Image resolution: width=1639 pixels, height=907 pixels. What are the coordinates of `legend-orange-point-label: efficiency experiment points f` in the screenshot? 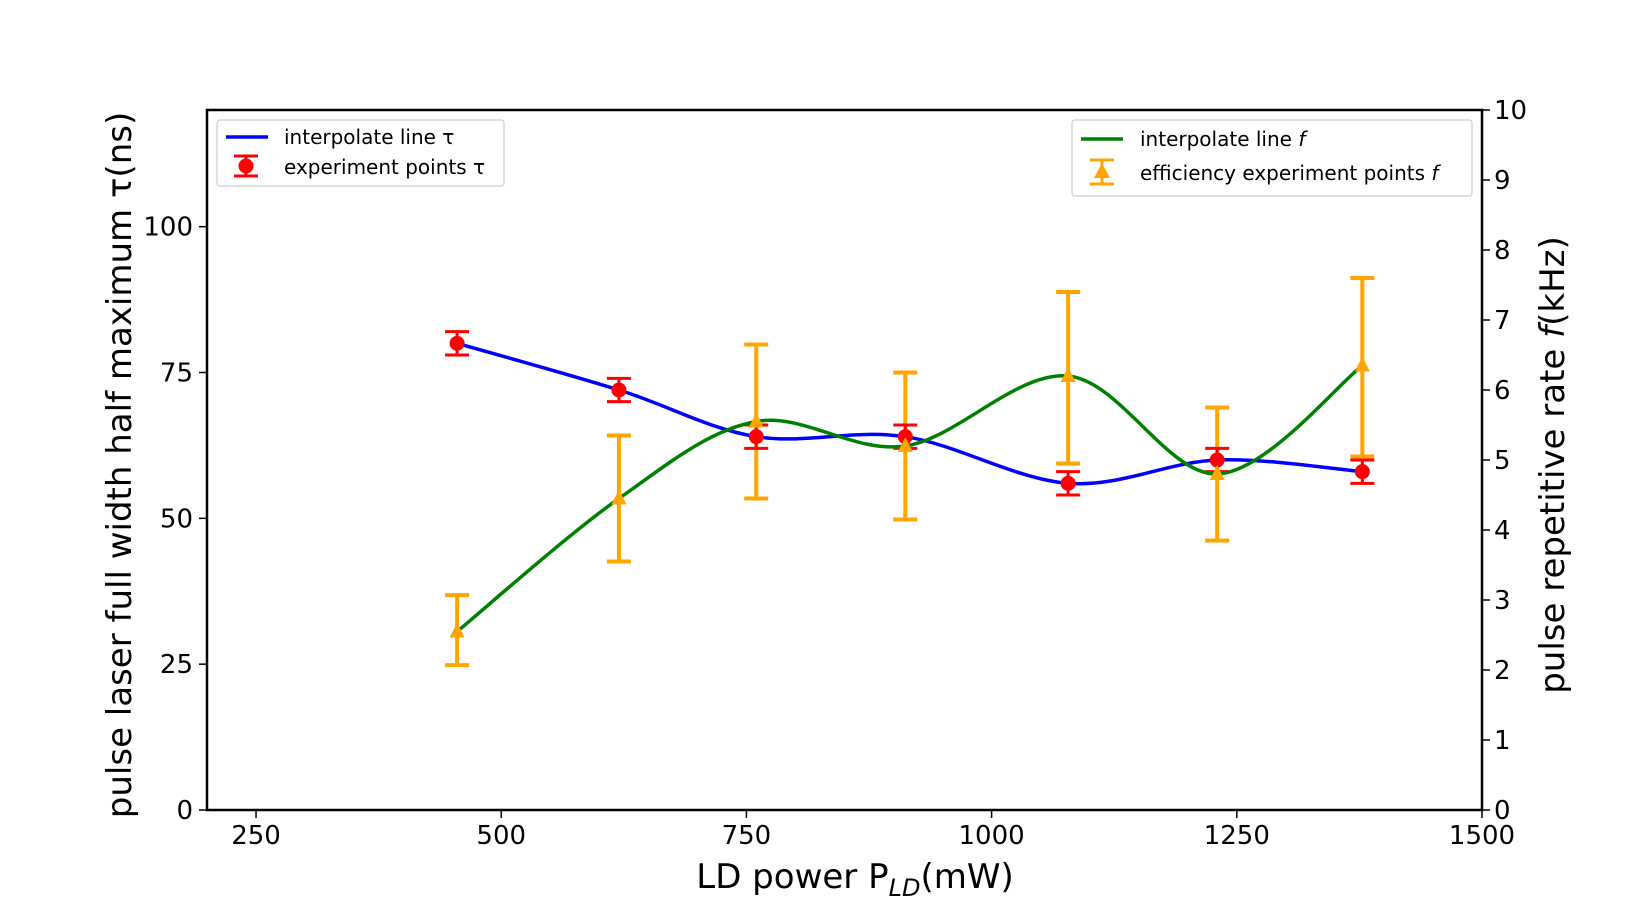 It's located at (1290, 173).